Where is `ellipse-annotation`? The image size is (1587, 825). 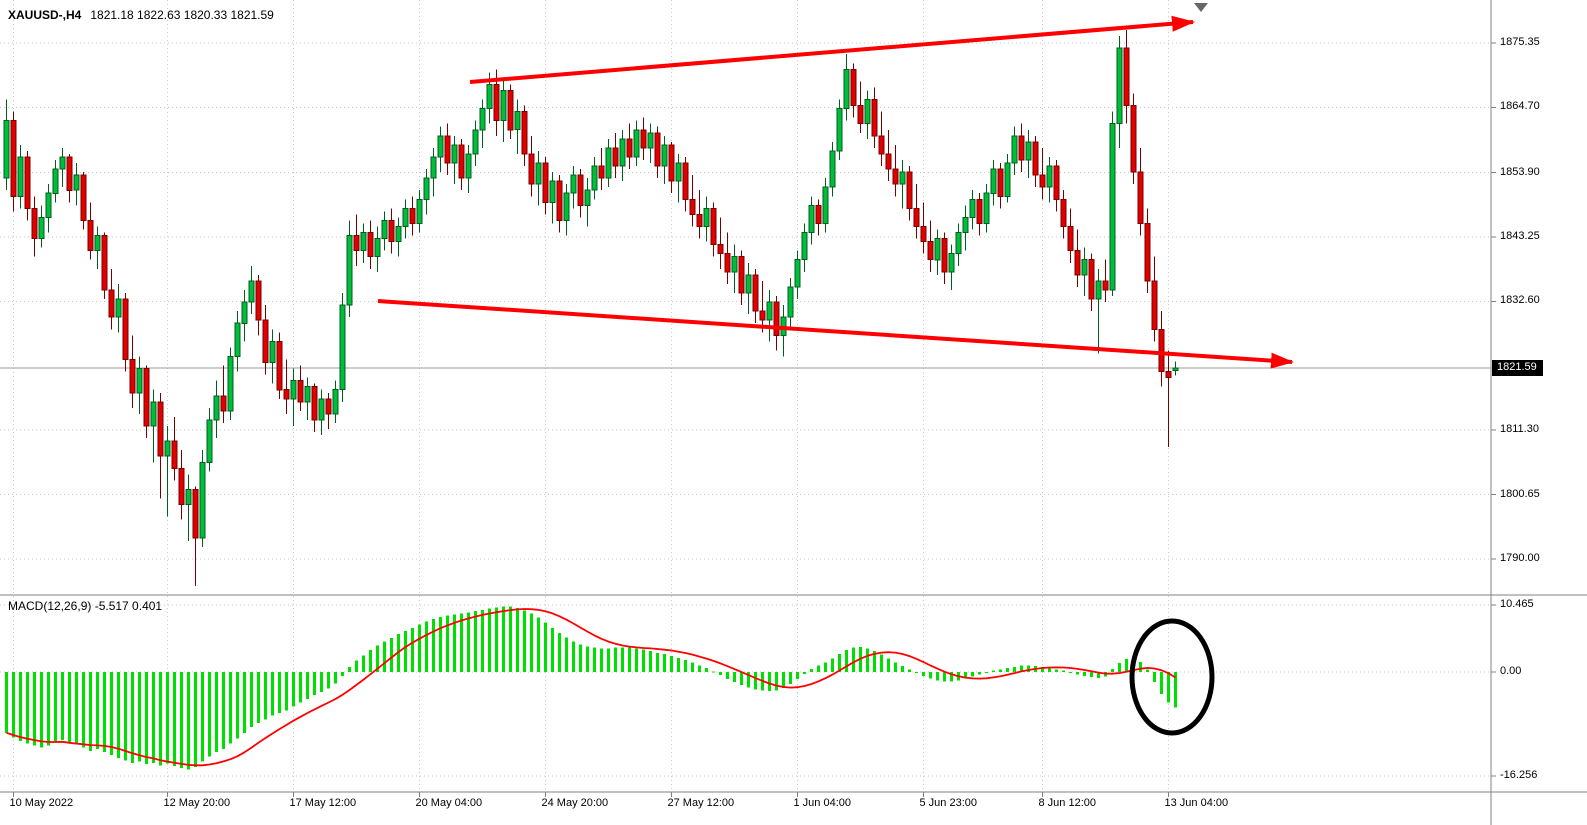
ellipse-annotation is located at coordinates (1172, 677).